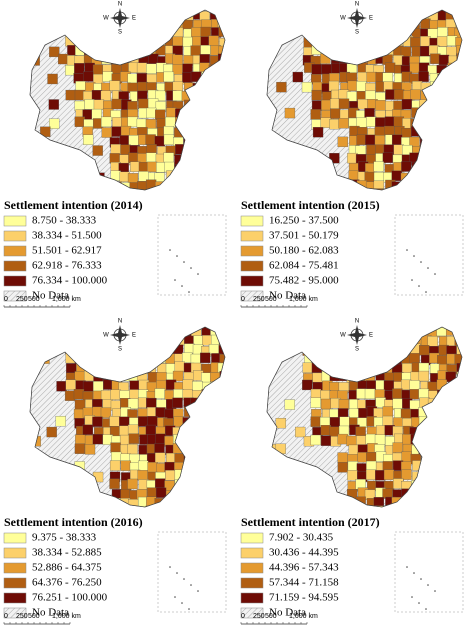  What do you see at coordinates (66, 616) in the screenshot?
I see `scale-label: 1,000 km` at bounding box center [66, 616].